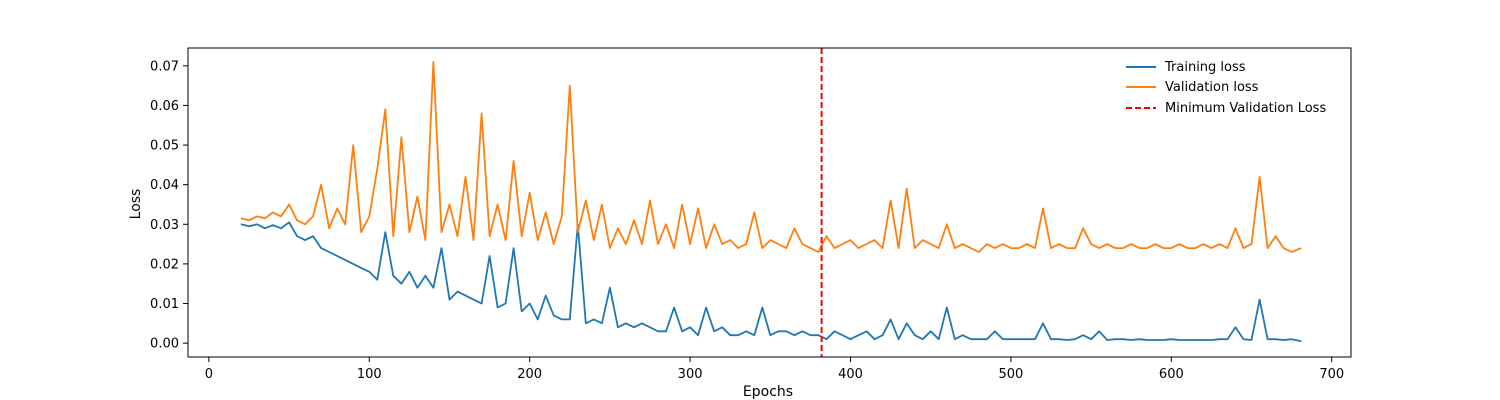 Image resolution: width=1500 pixels, height=400 pixels. What do you see at coordinates (369, 374) in the screenshot?
I see `x-tick-label: 100` at bounding box center [369, 374].